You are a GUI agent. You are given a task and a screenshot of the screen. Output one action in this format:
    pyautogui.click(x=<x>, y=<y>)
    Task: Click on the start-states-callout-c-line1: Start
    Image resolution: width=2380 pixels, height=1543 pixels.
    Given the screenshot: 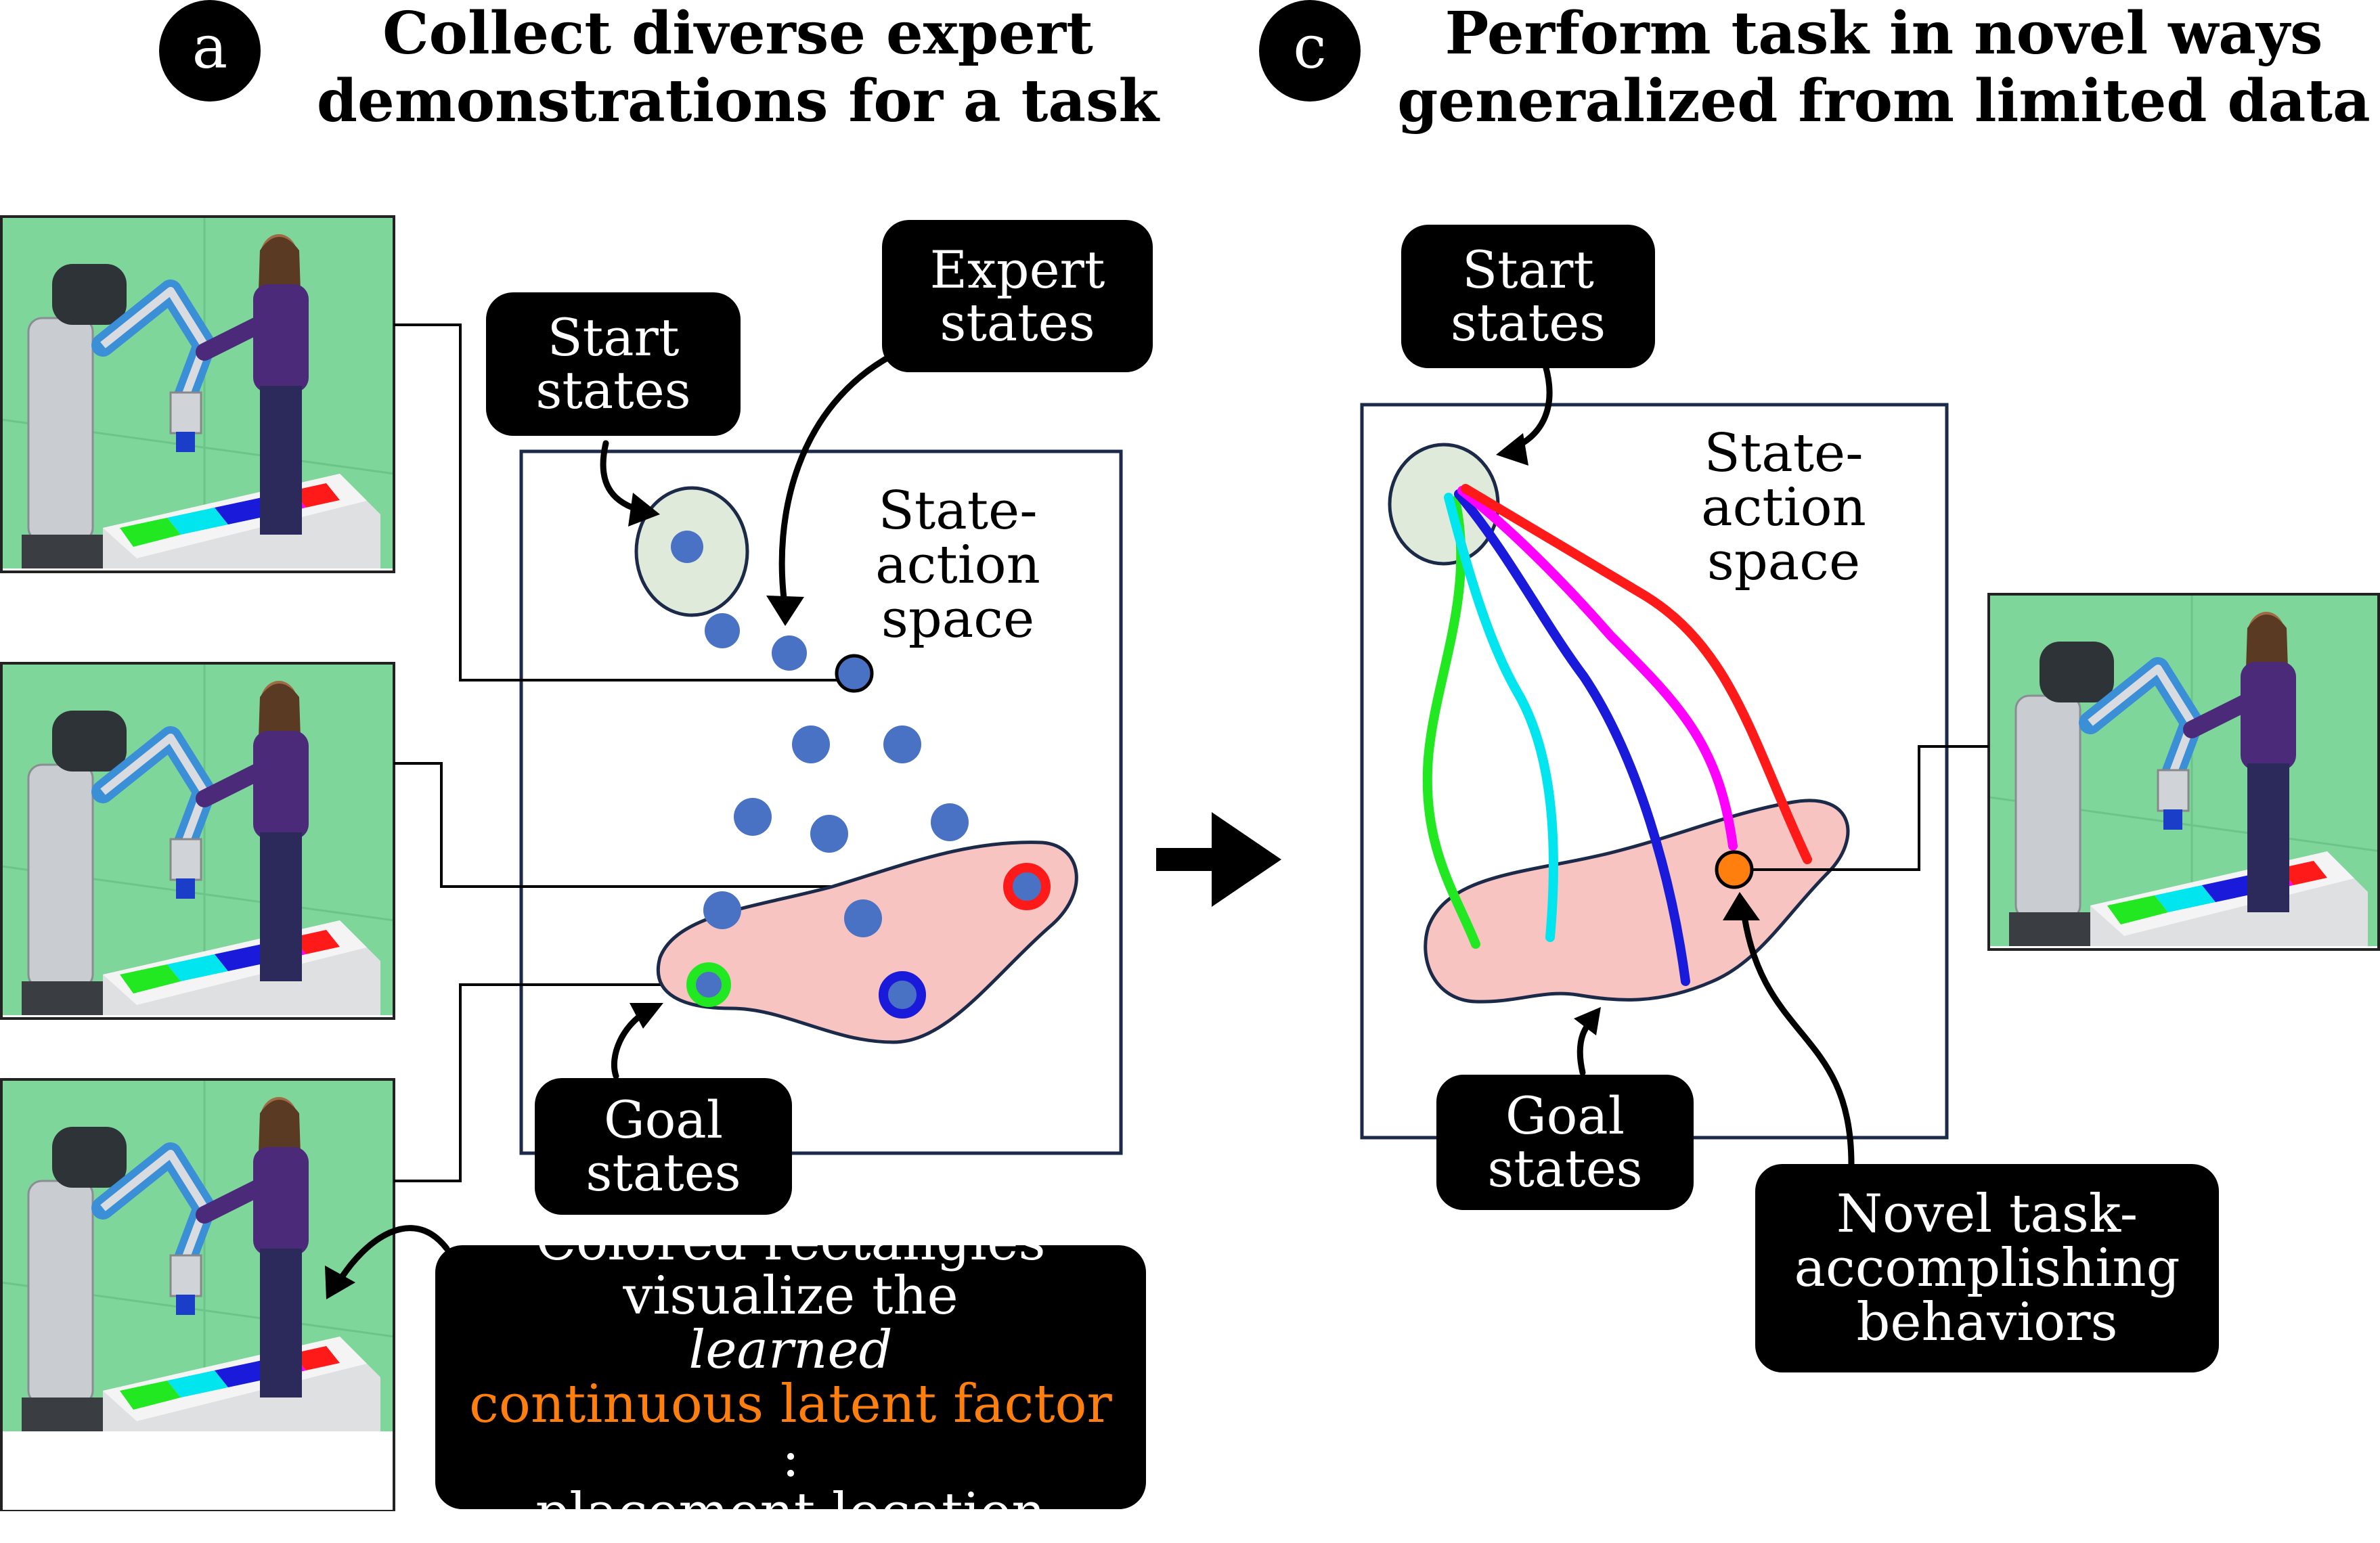 What is the action you would take?
    pyautogui.click(x=1528, y=270)
    